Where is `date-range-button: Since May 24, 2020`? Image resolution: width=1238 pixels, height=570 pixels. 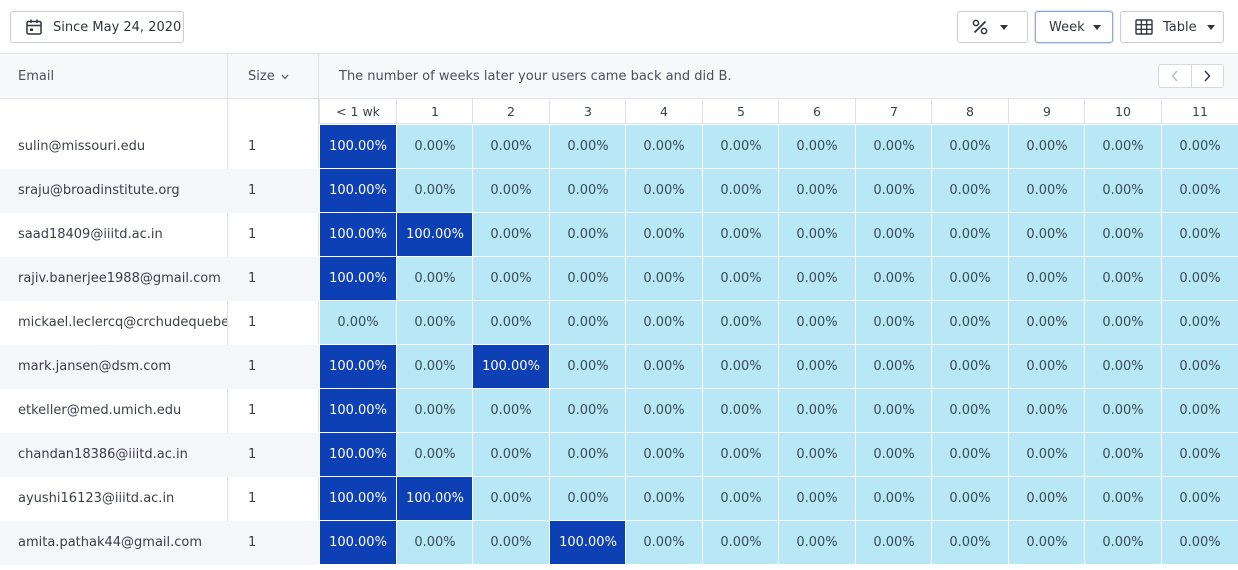 date-range-button: Since May 24, 2020 is located at coordinates (97, 27).